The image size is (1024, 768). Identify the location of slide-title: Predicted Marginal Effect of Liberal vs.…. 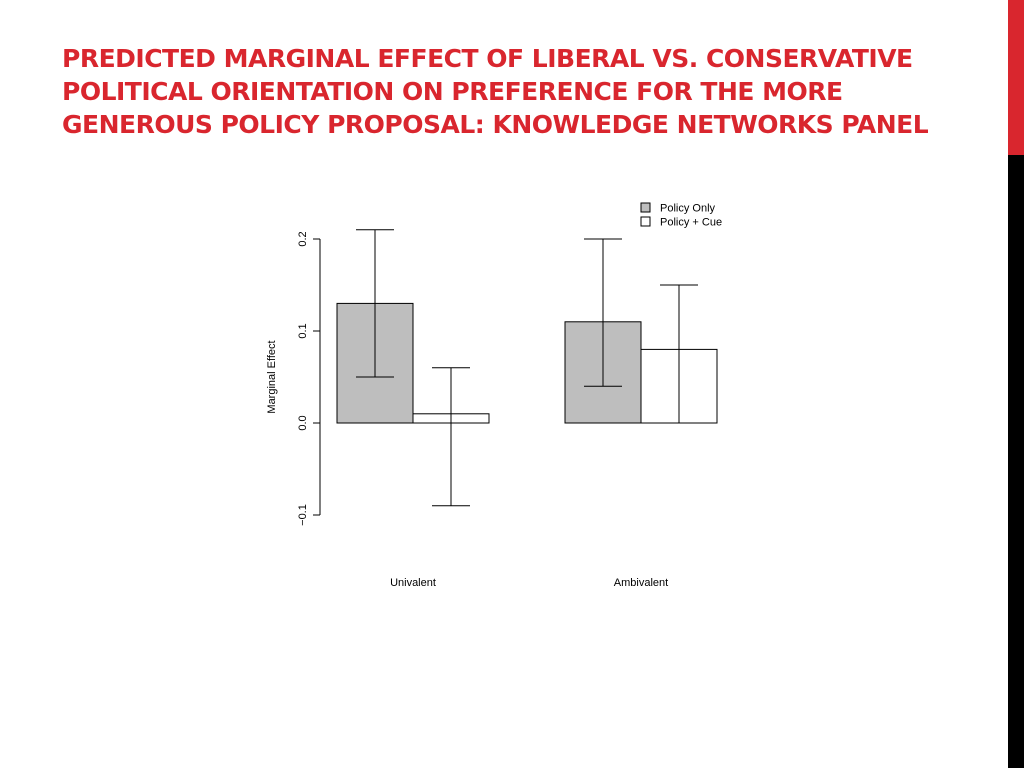
(495, 91).